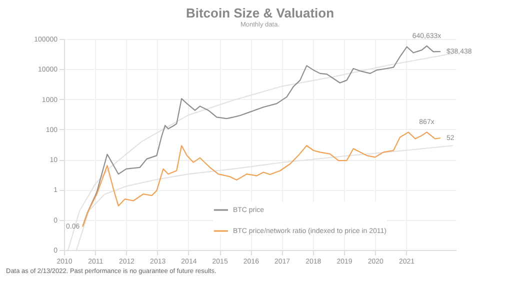 The height and width of the screenshot is (281, 507). What do you see at coordinates (260, 12) in the screenshot?
I see `chart-title: Bitcoin Size & Valuation` at bounding box center [260, 12].